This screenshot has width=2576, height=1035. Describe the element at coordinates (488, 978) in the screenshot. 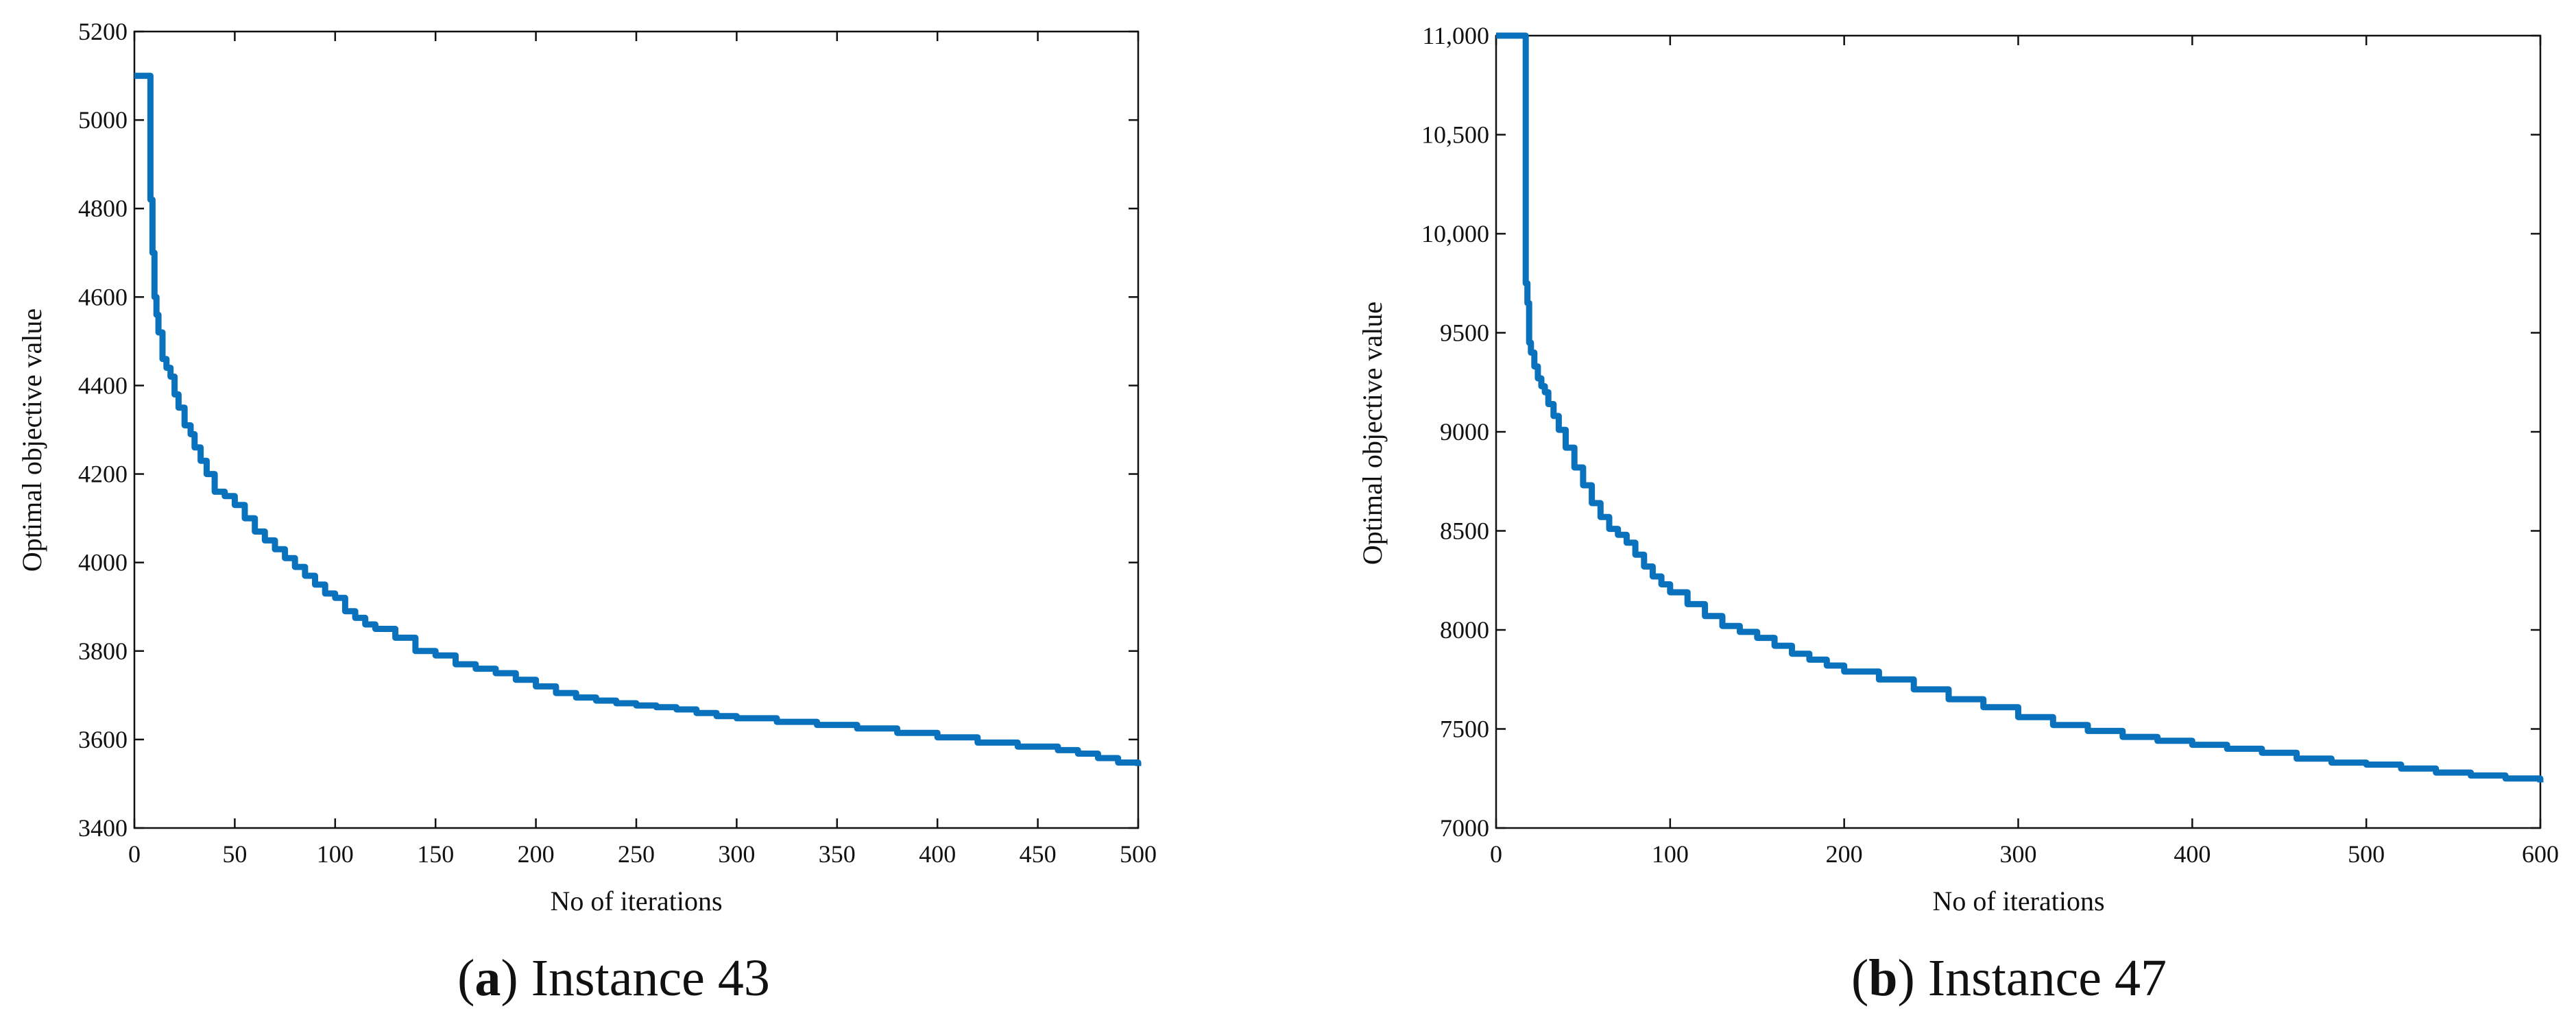

I see `caption-label-a: a` at that location.